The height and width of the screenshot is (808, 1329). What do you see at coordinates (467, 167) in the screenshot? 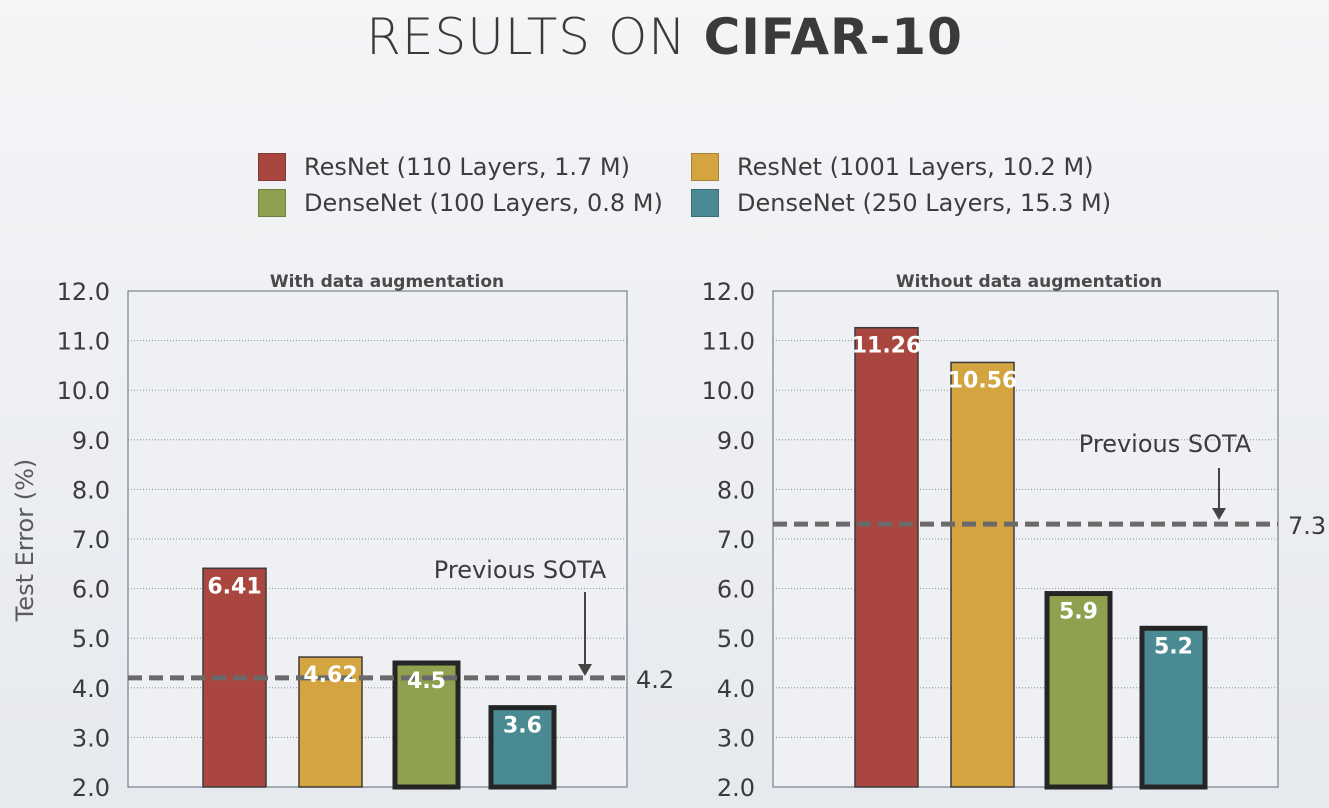
I see `legend-label: ResNet (110 Layers, 1.7 M)` at bounding box center [467, 167].